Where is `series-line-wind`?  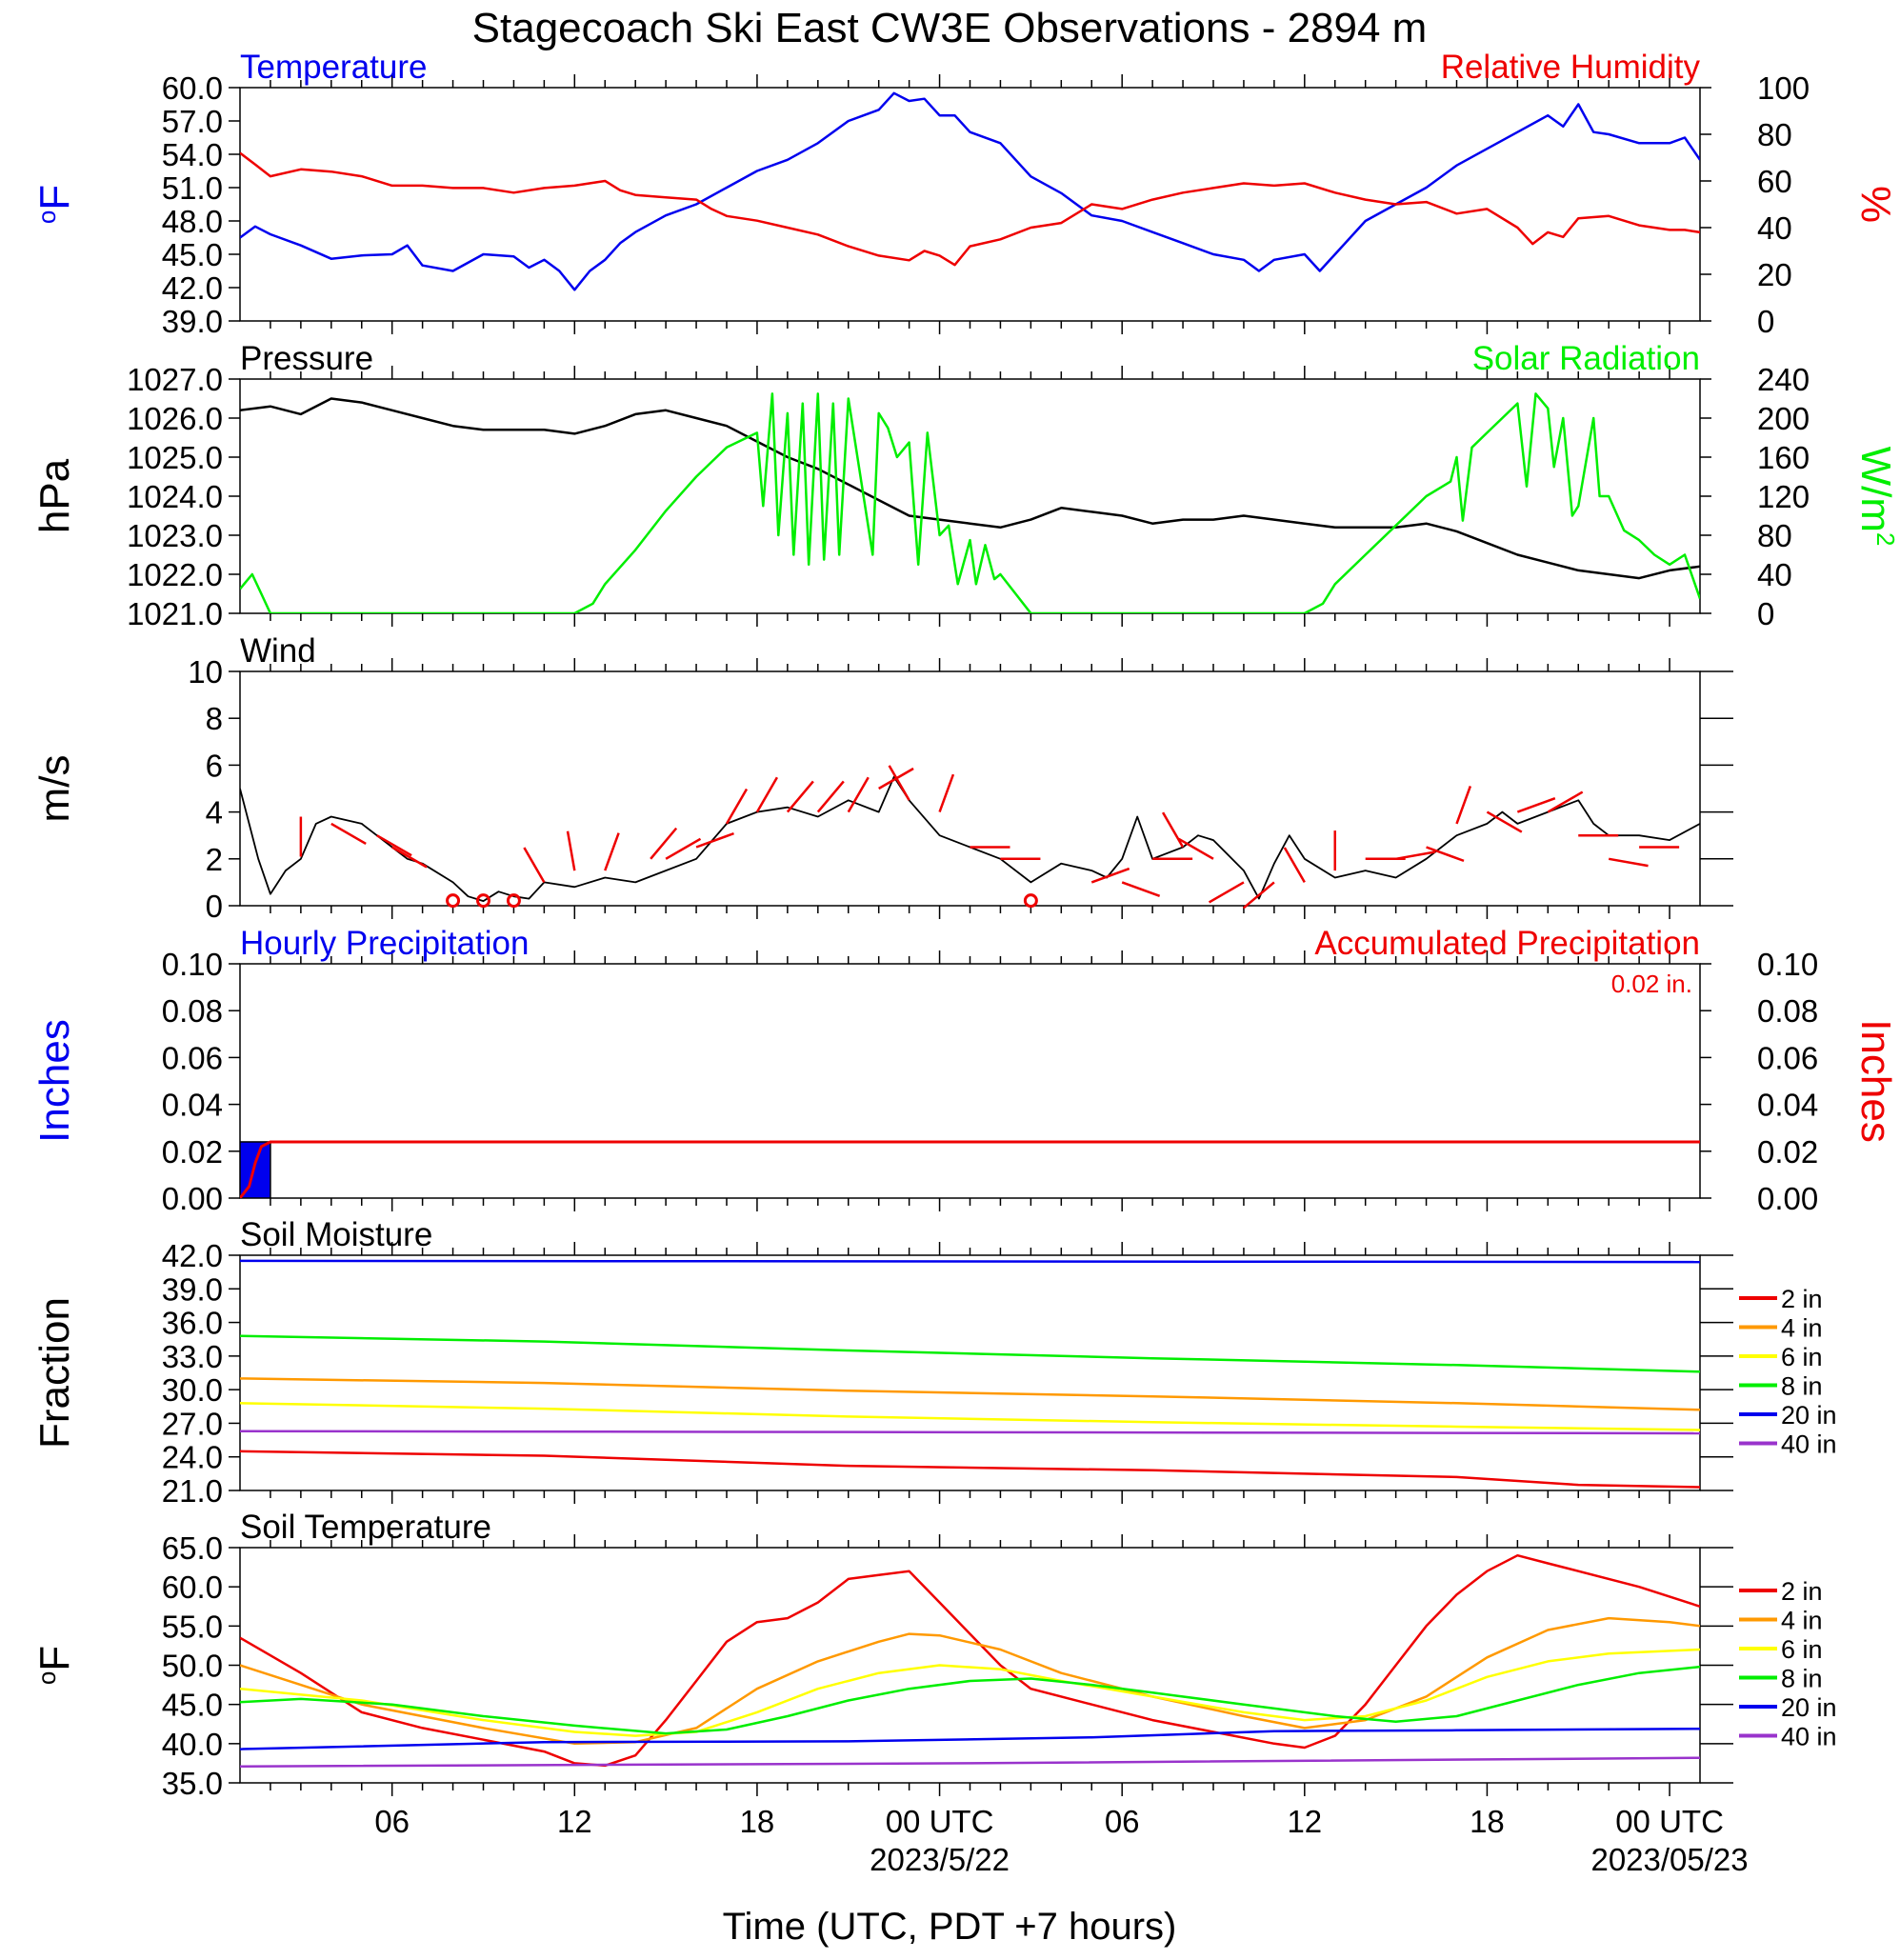 series-line-wind is located at coordinates (970, 838).